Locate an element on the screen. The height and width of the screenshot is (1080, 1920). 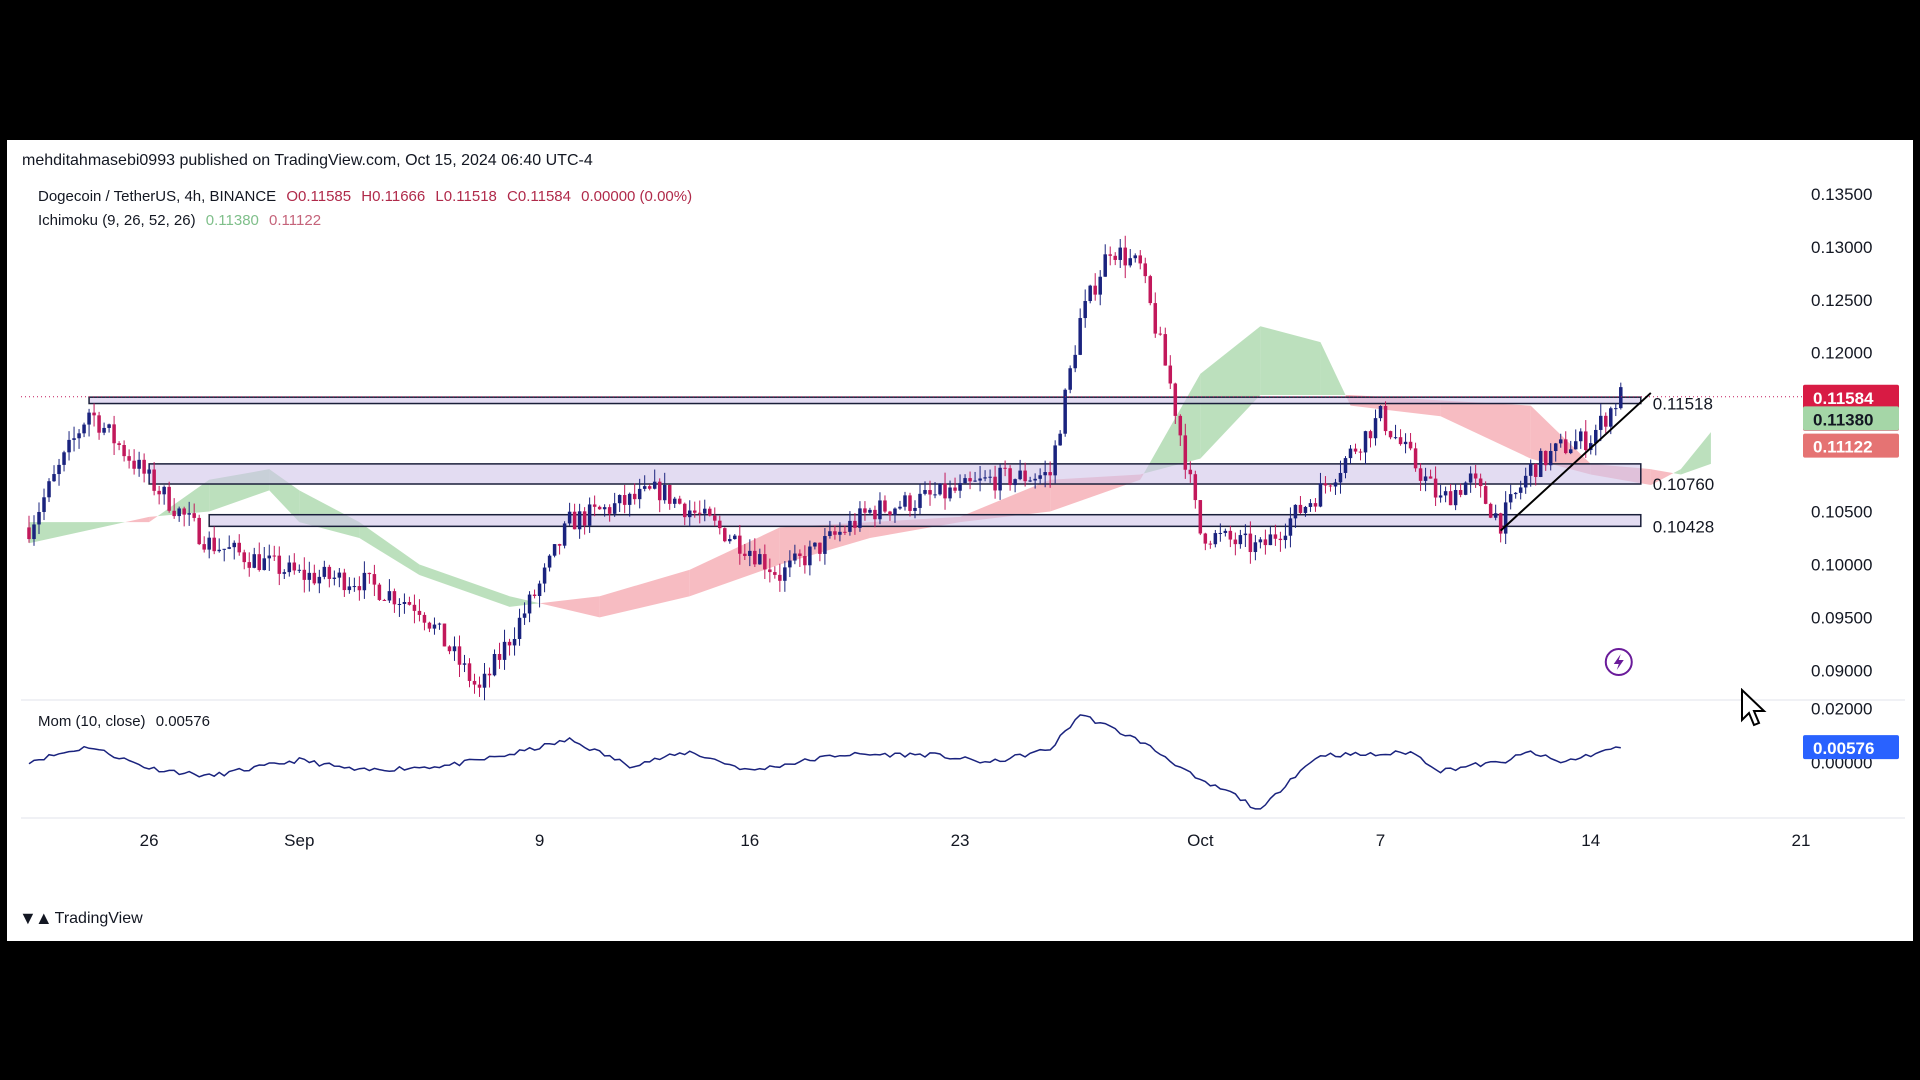
tradingview-brand: ▼▲ TradingView is located at coordinates (81, 918).